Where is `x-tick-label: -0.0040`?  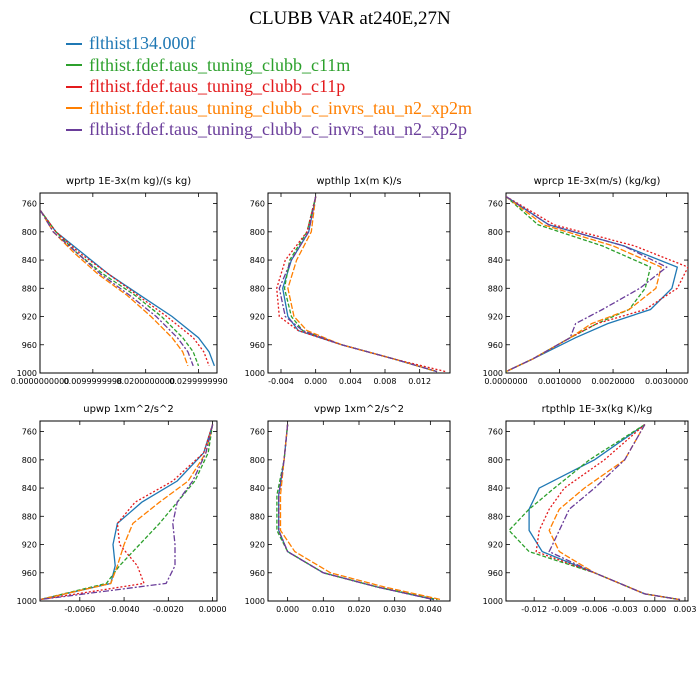 x-tick-label: -0.0040 is located at coordinates (124, 609).